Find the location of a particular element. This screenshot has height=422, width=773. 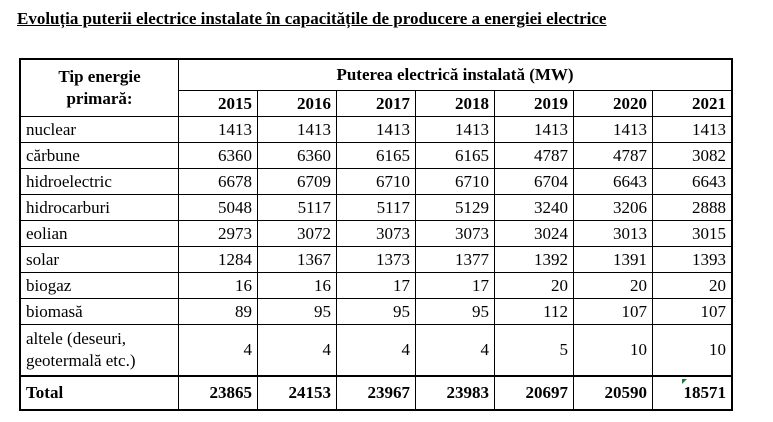

table-row: biogaz 16 16 17 17 20 20 20 is located at coordinates (376, 285).